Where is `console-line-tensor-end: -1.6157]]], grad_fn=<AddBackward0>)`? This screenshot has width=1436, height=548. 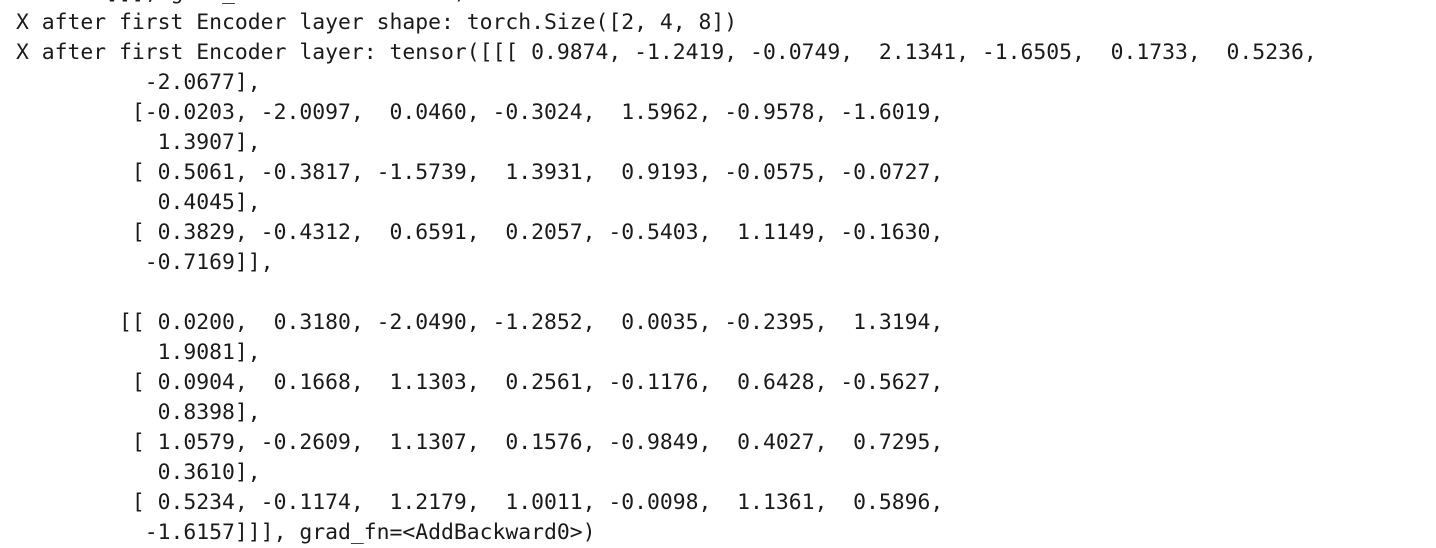 console-line-tensor-end: -1.6157]]], grad_fn=<AddBackward0>) is located at coordinates (306, 532).